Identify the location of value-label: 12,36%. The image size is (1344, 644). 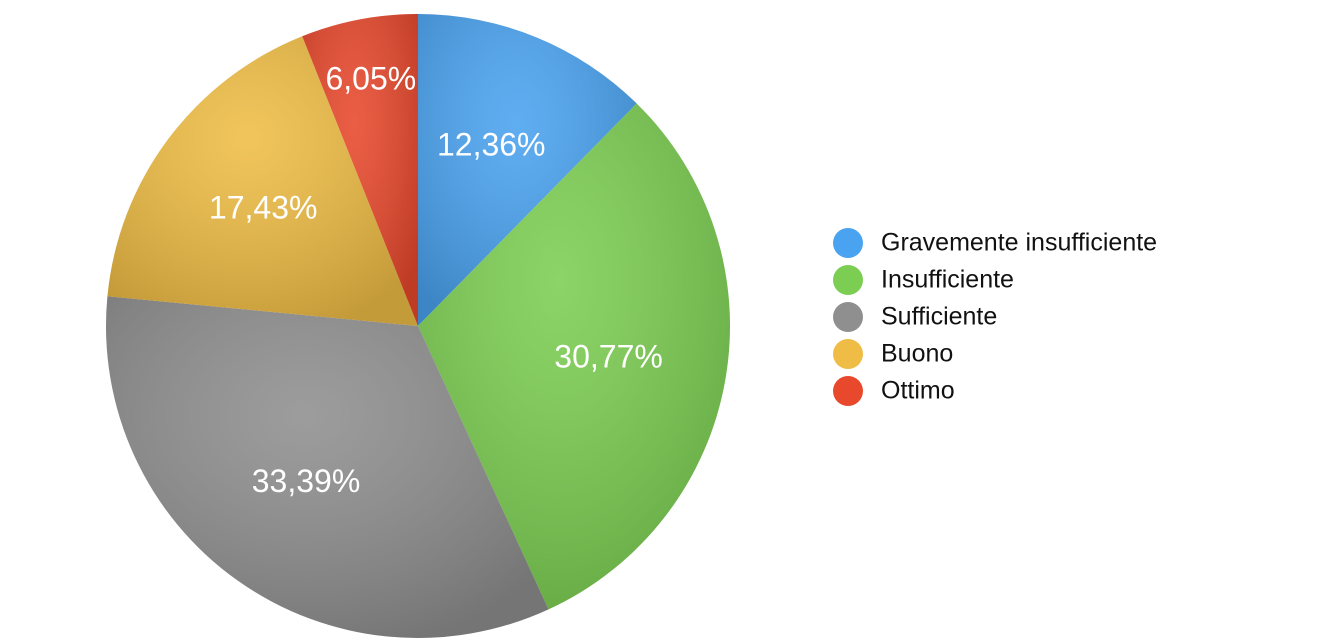
(491, 144).